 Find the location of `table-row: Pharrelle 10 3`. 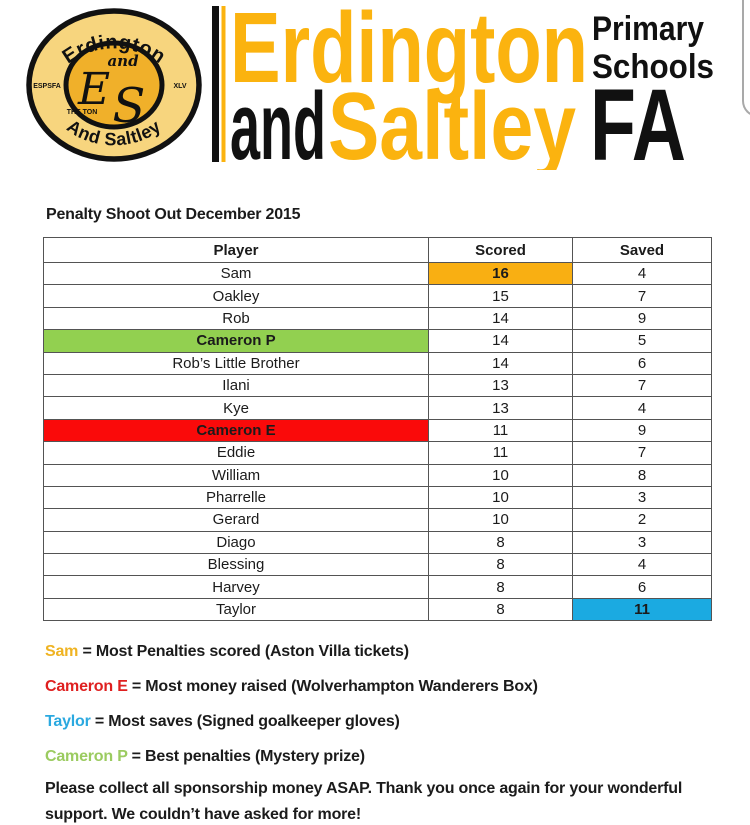

table-row: Pharrelle 10 3 is located at coordinates (377, 497).